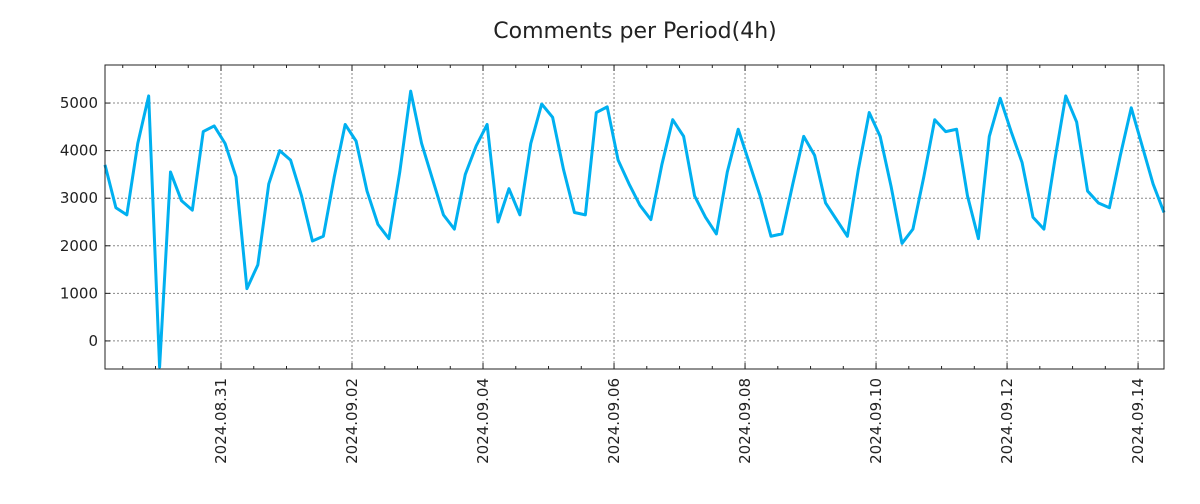 This screenshot has width=1200, height=504. Describe the element at coordinates (1138, 421) in the screenshot. I see `x-tick-label: 2024.09.14` at that location.